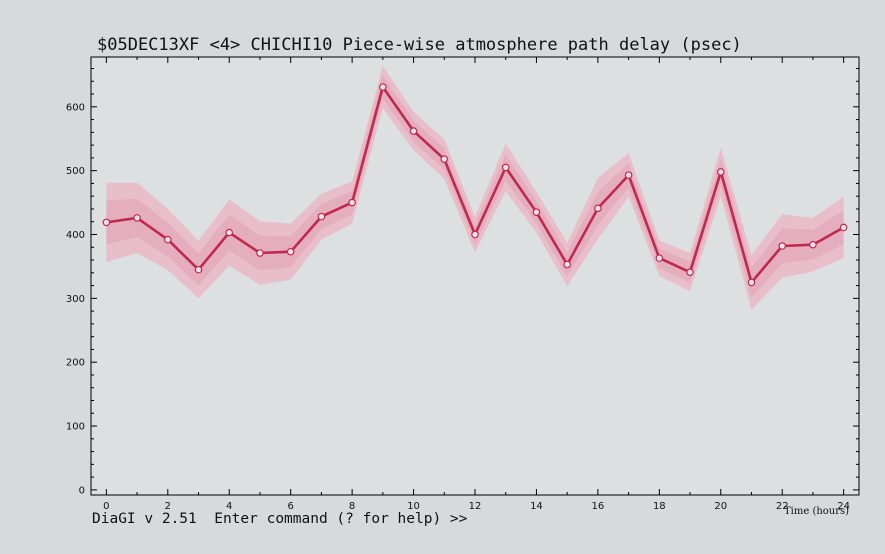 This screenshot has height=554, width=885. Describe the element at coordinates (75, 299) in the screenshot. I see `y-tick-label: 300` at that location.